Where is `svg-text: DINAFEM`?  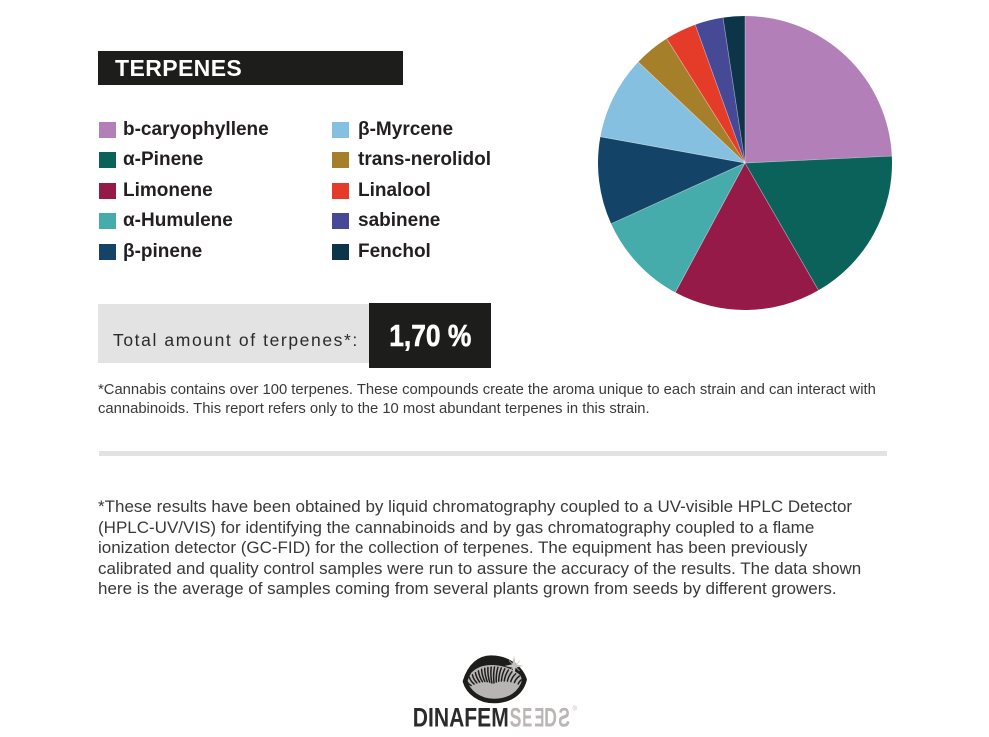
svg-text: DINAFEM is located at coordinates (461, 717).